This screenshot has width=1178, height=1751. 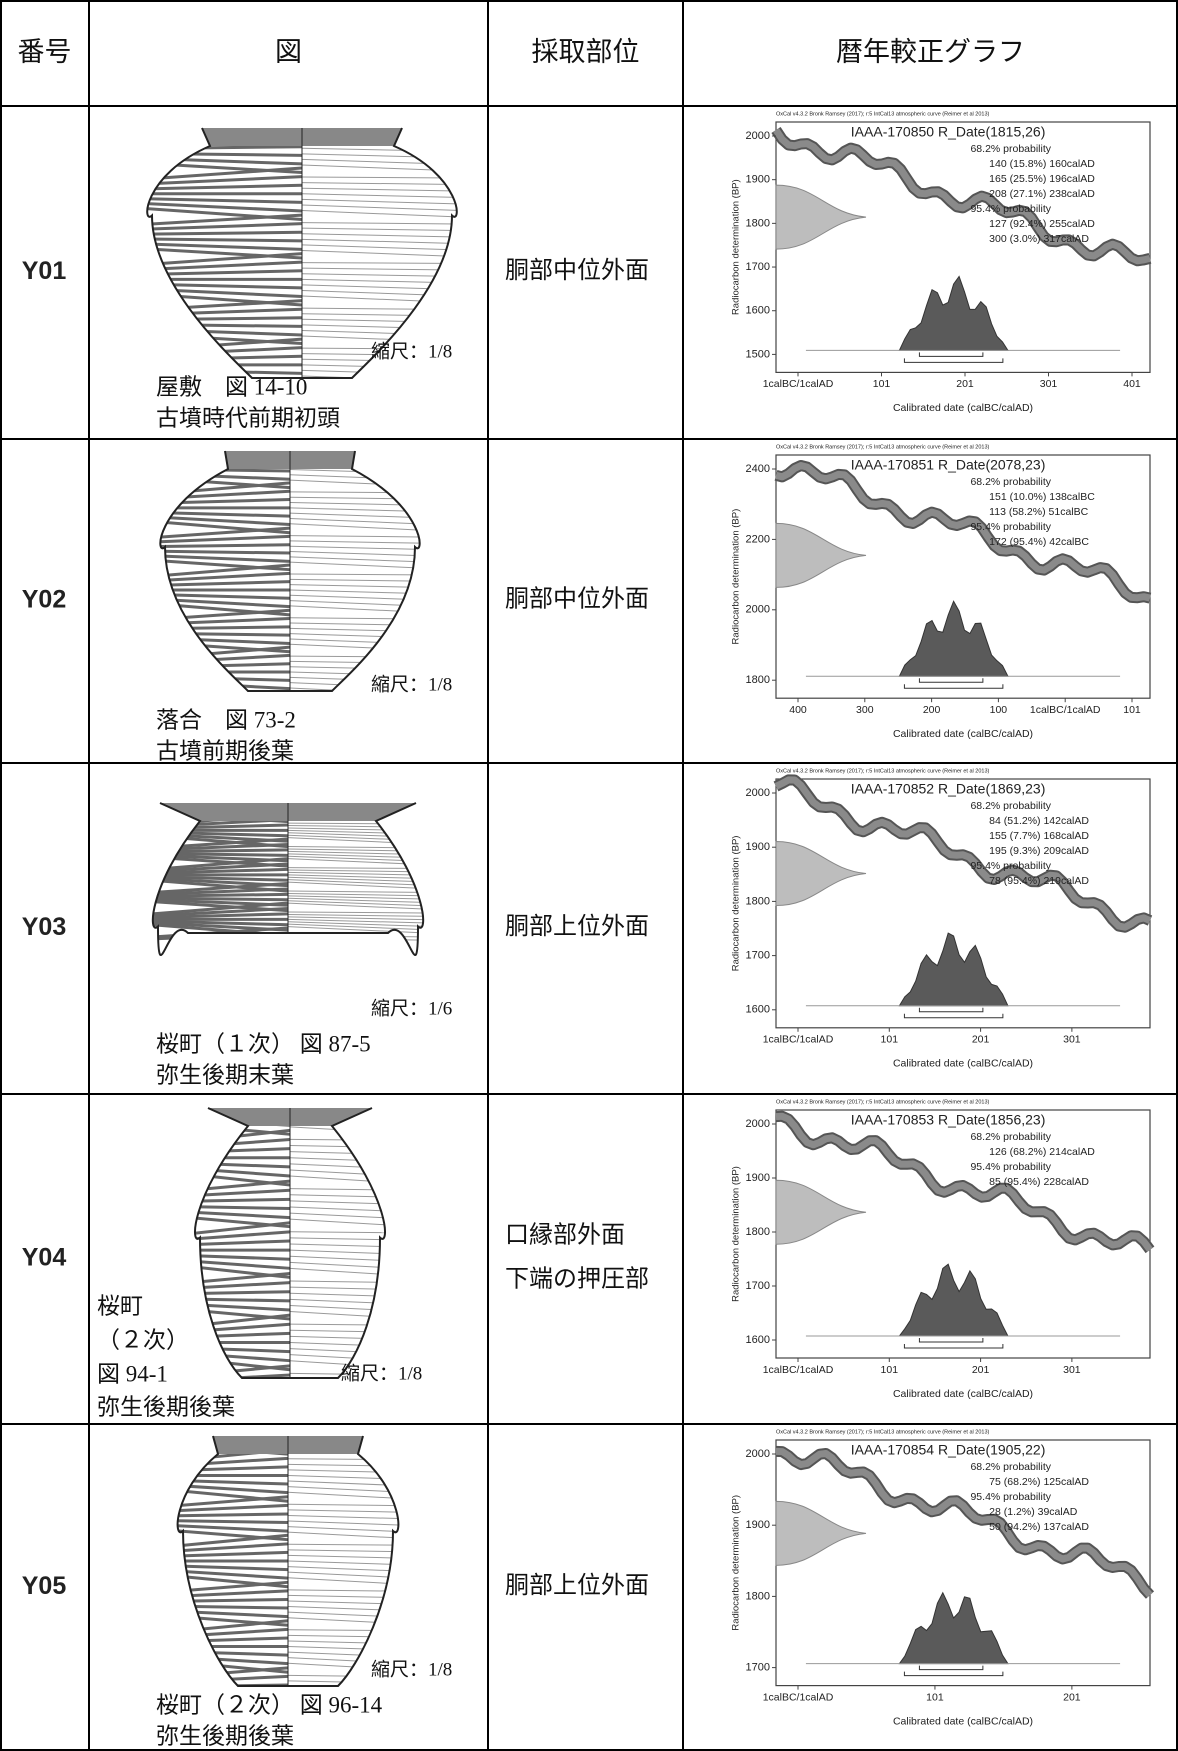 I want to click on y-tick-label: 1900, so click(x=758, y=847).